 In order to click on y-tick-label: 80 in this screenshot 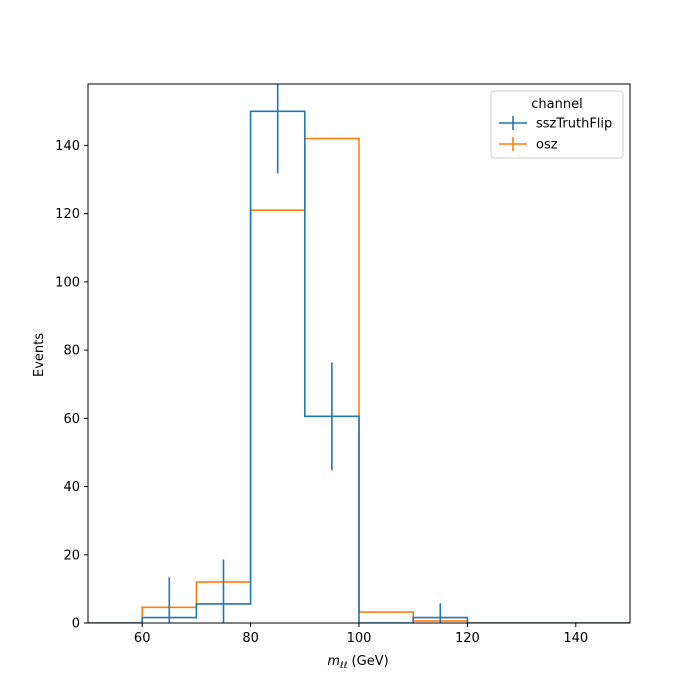, I will do `click(71, 351)`.